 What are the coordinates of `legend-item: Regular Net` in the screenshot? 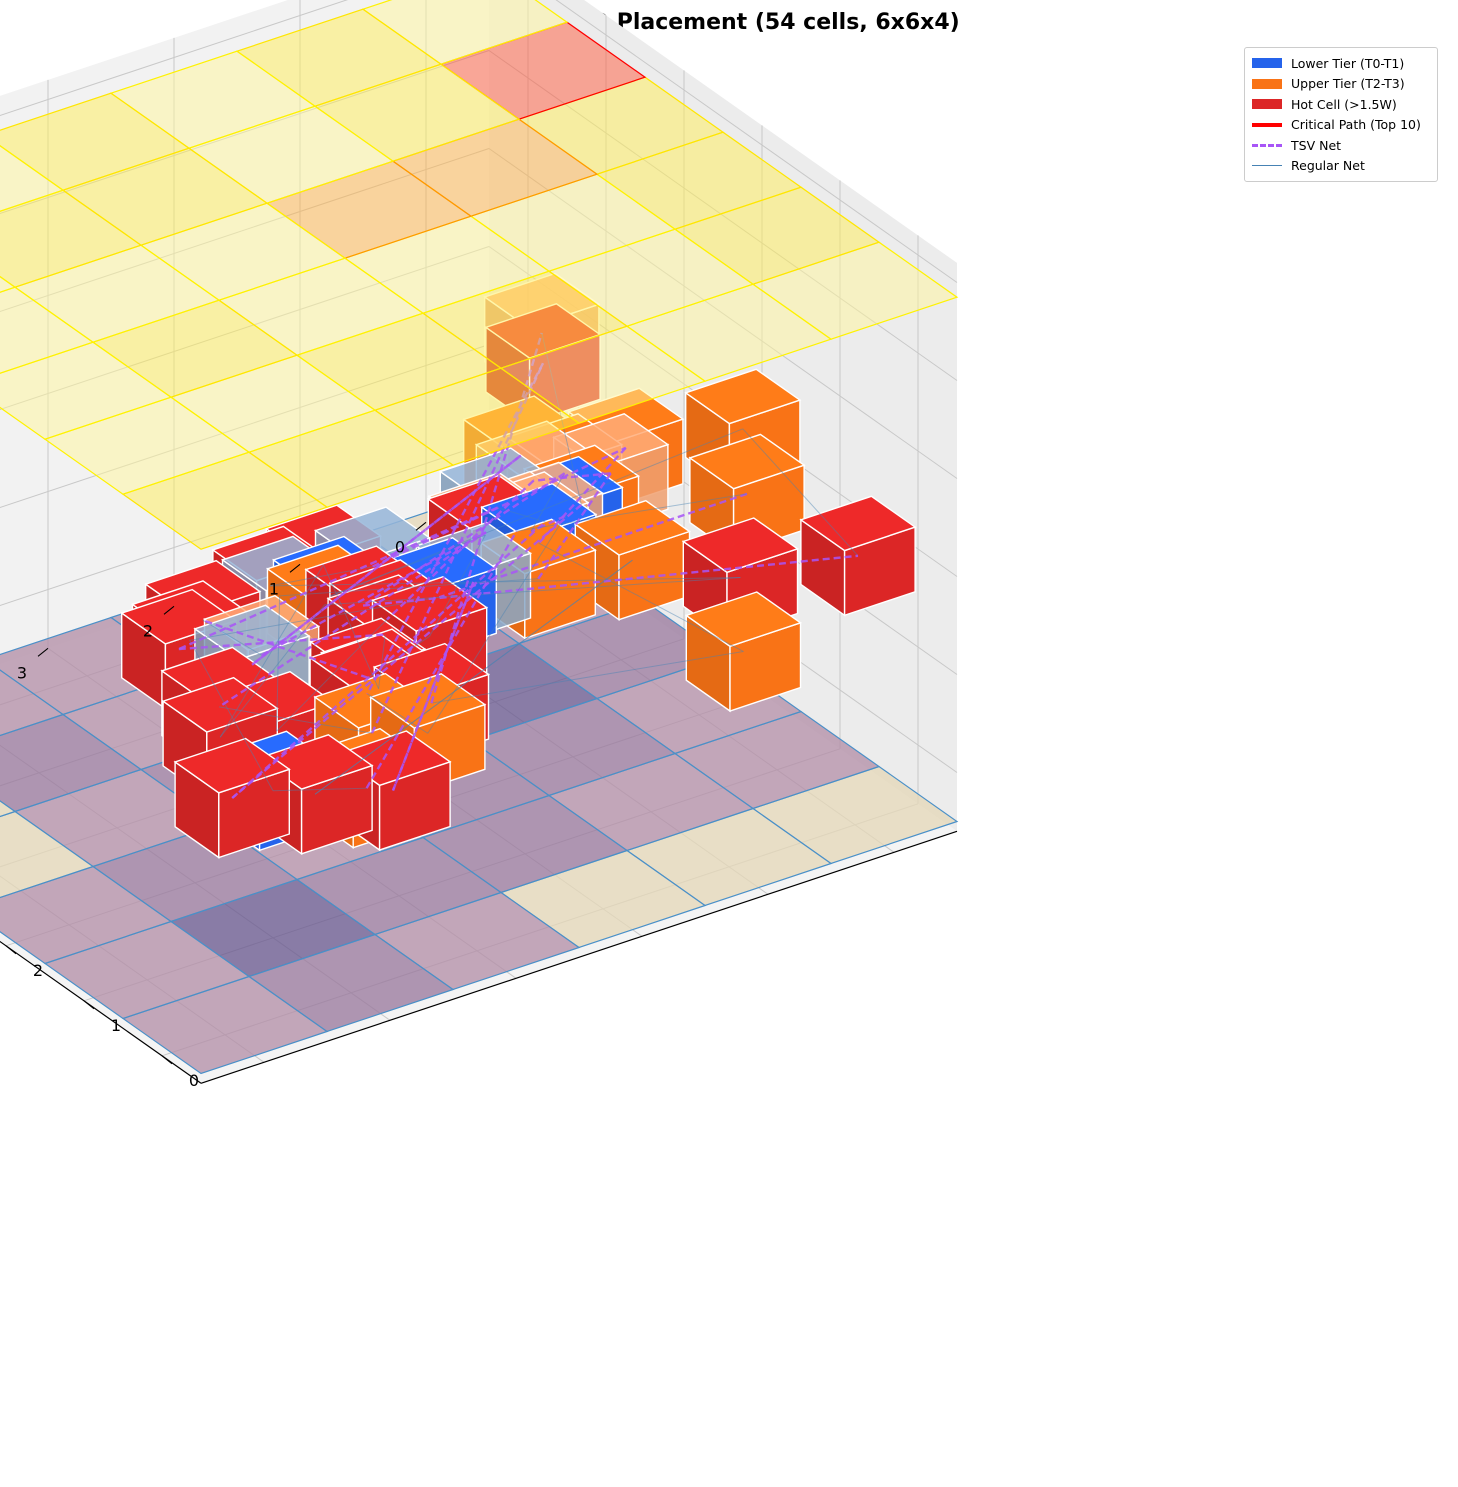 It's located at (1341, 166).